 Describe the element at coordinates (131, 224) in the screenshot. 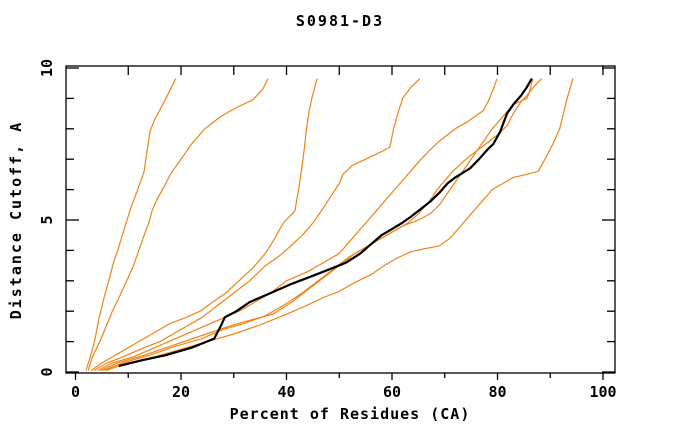

I see `model-curve` at that location.